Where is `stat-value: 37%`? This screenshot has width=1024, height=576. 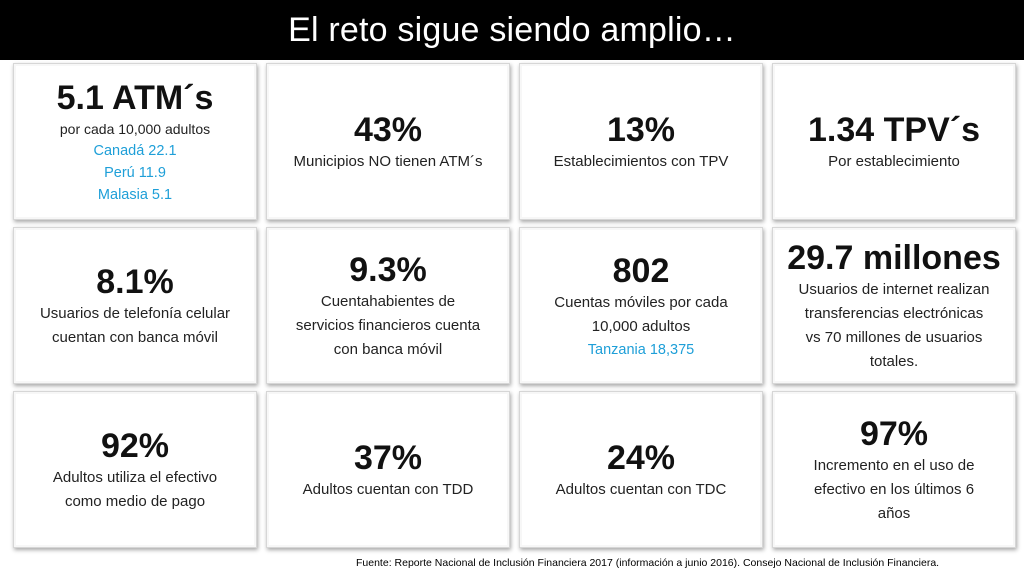 stat-value: 37% is located at coordinates (388, 457).